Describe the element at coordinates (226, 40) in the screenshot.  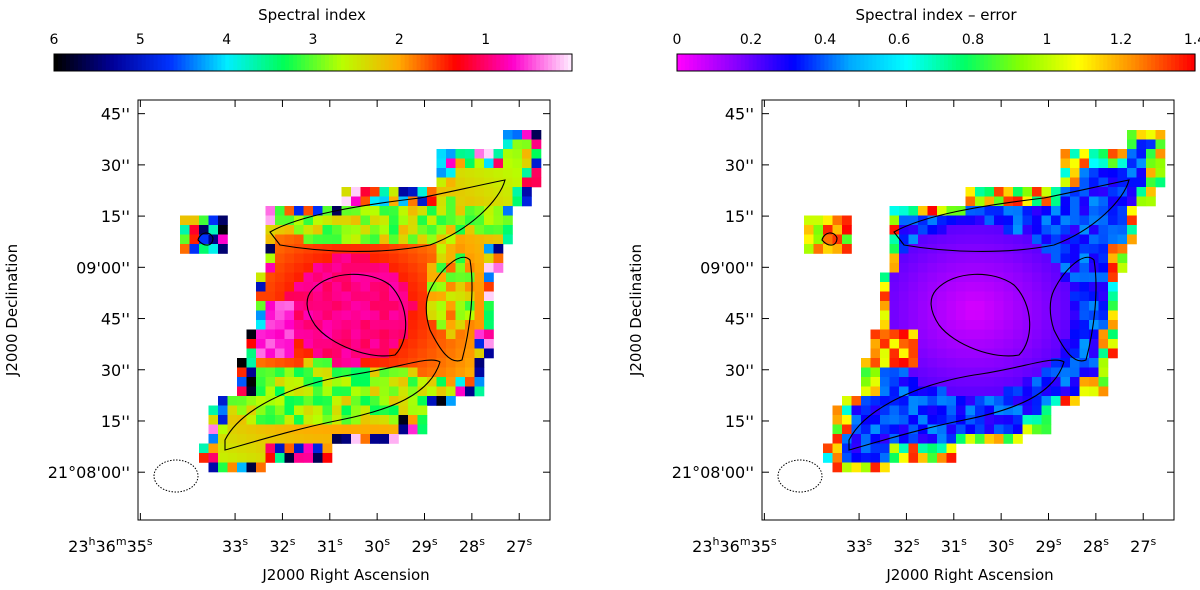
I see `colorbar-tick-label: 4` at that location.